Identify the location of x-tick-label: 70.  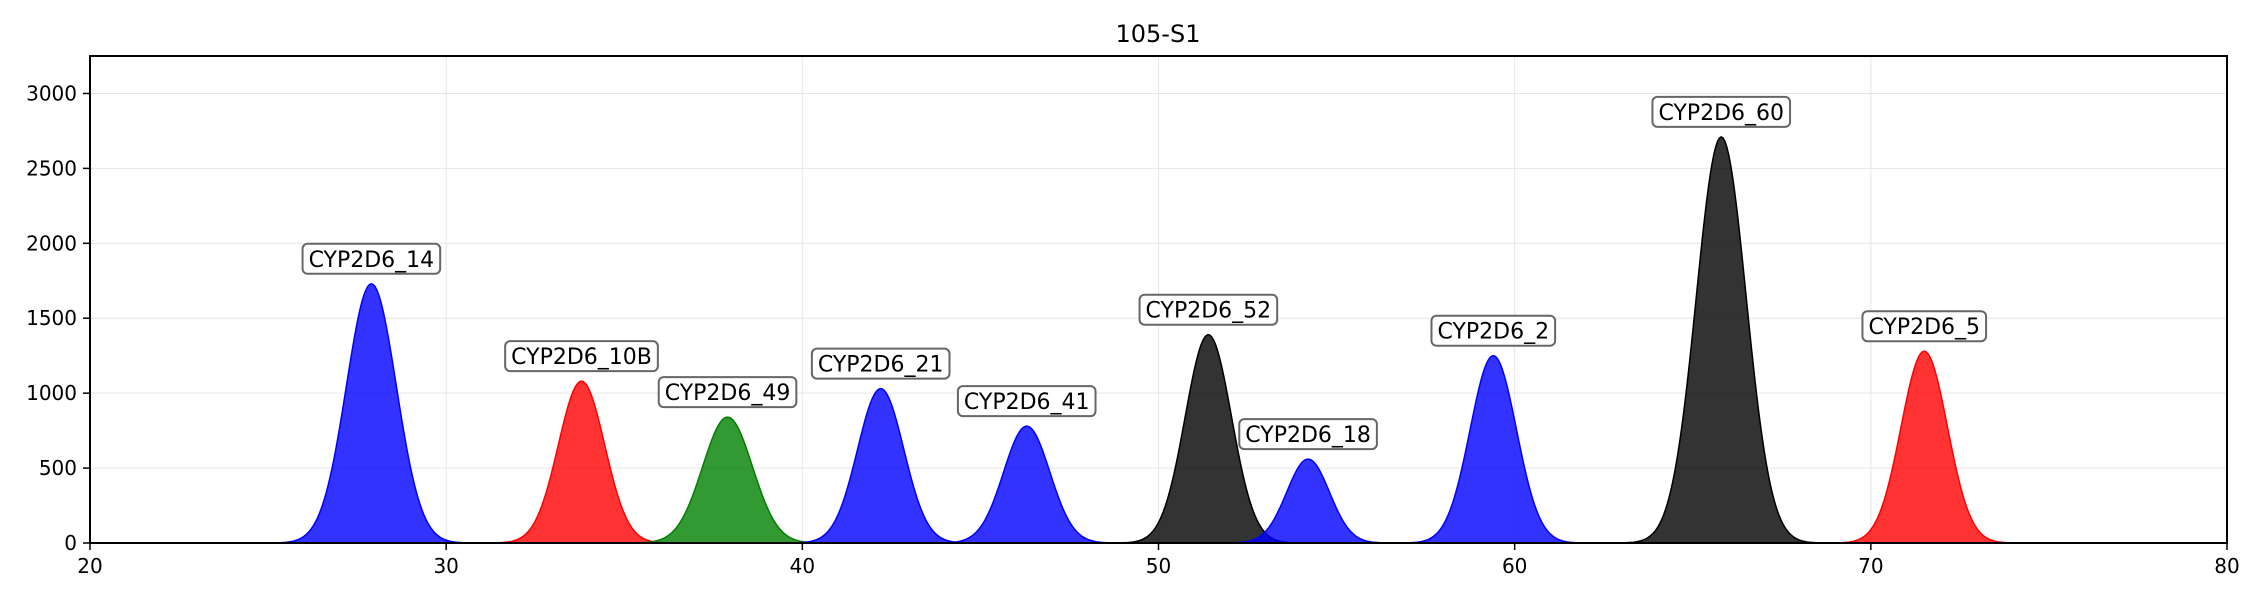
(1870, 566).